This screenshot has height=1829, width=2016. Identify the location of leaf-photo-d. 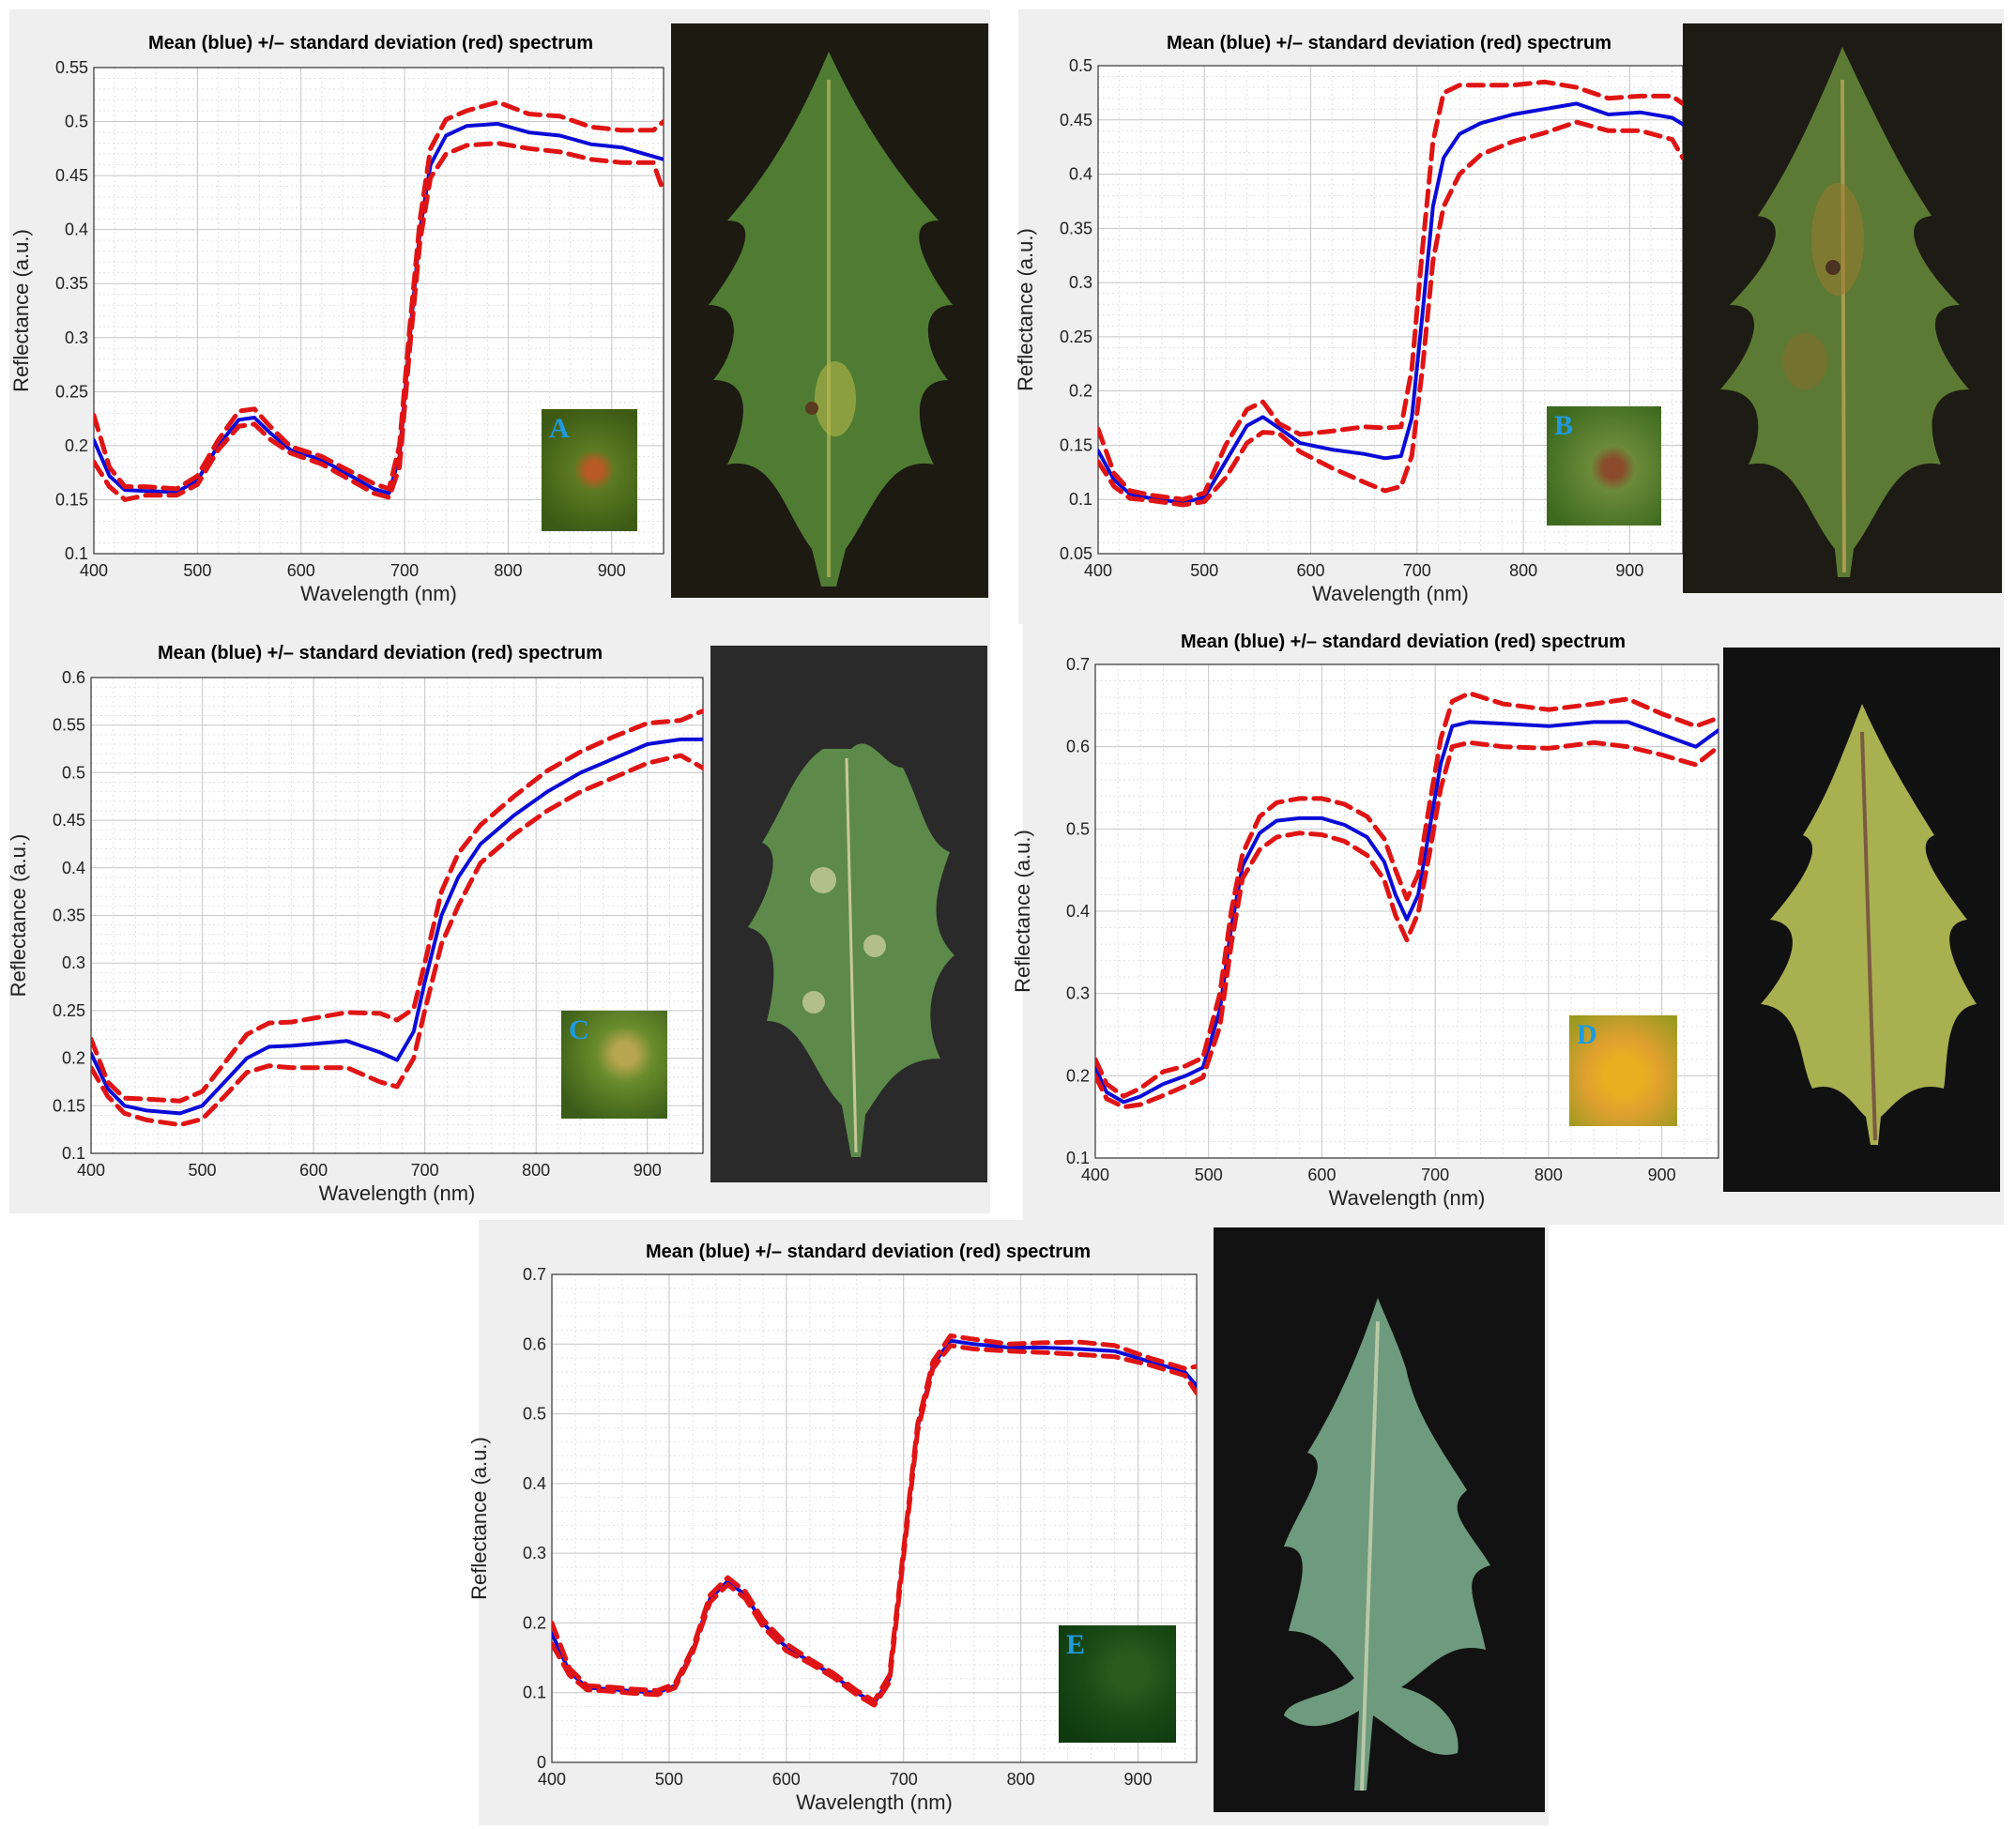
(1861, 920).